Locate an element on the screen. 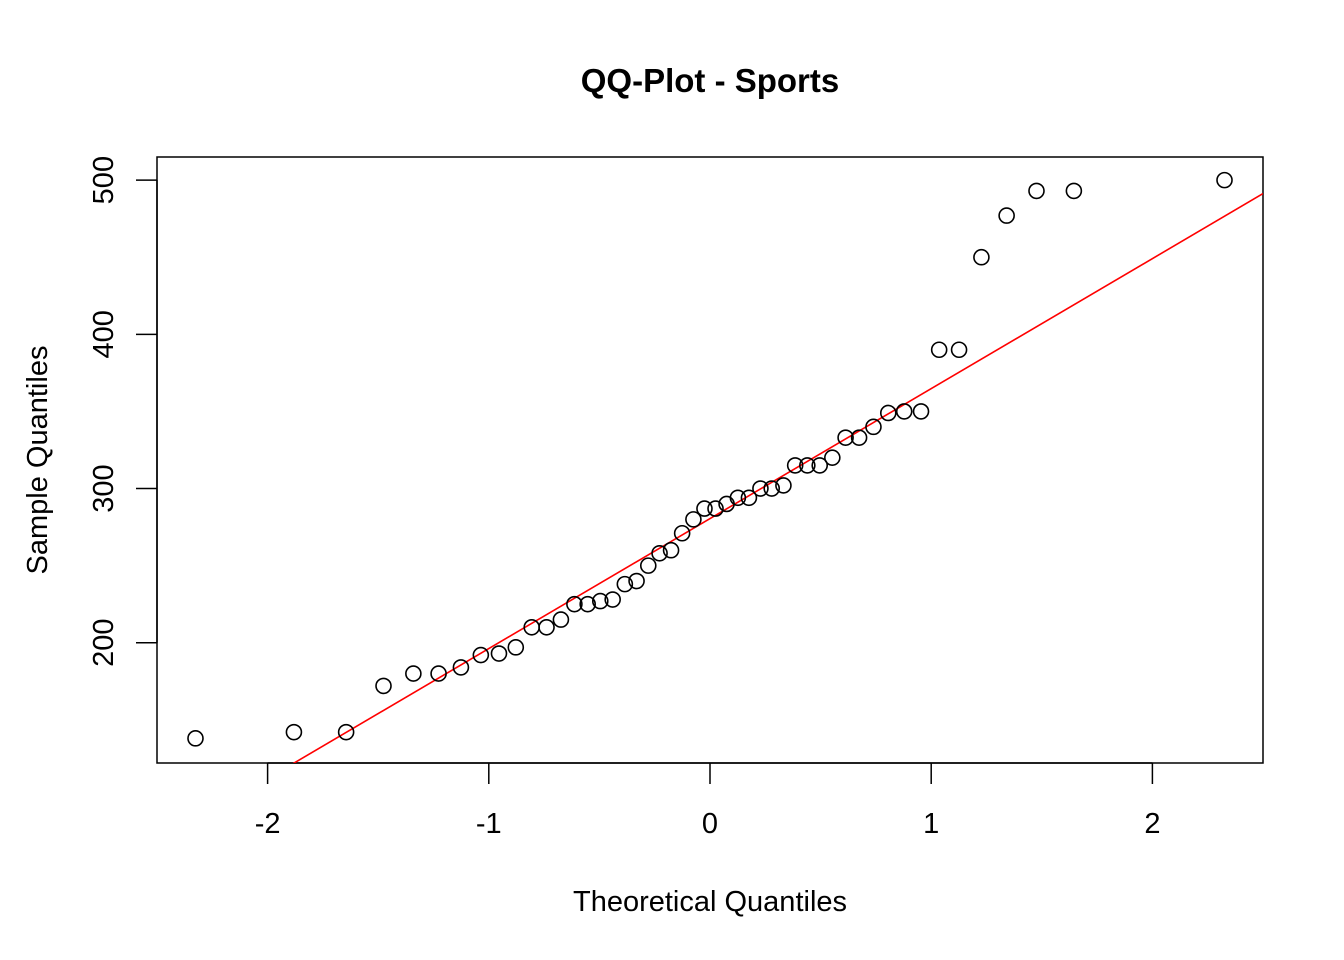  x-tick-label: 2 is located at coordinates (1152, 824).